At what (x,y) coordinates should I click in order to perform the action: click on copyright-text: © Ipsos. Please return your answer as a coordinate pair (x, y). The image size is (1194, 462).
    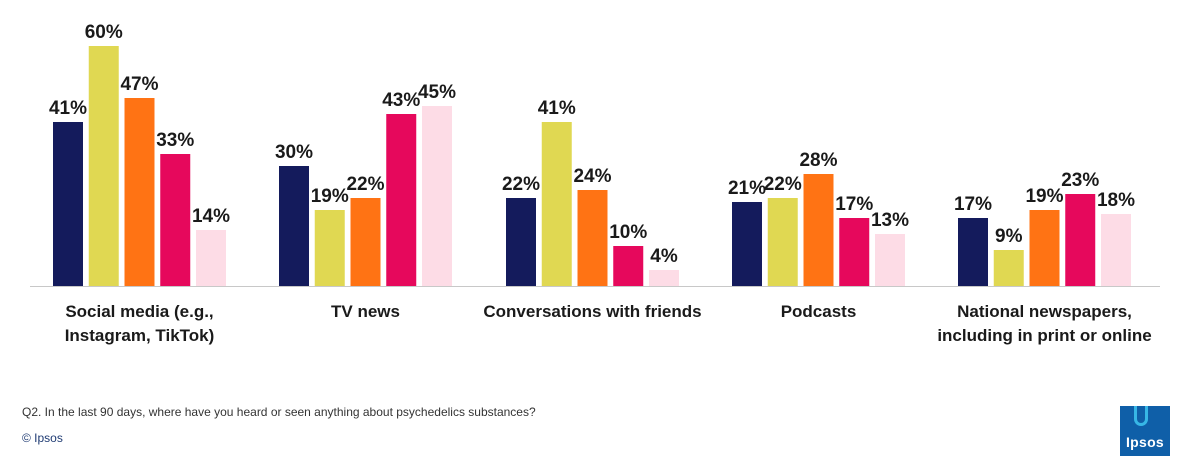
    Looking at the image, I should click on (42, 438).